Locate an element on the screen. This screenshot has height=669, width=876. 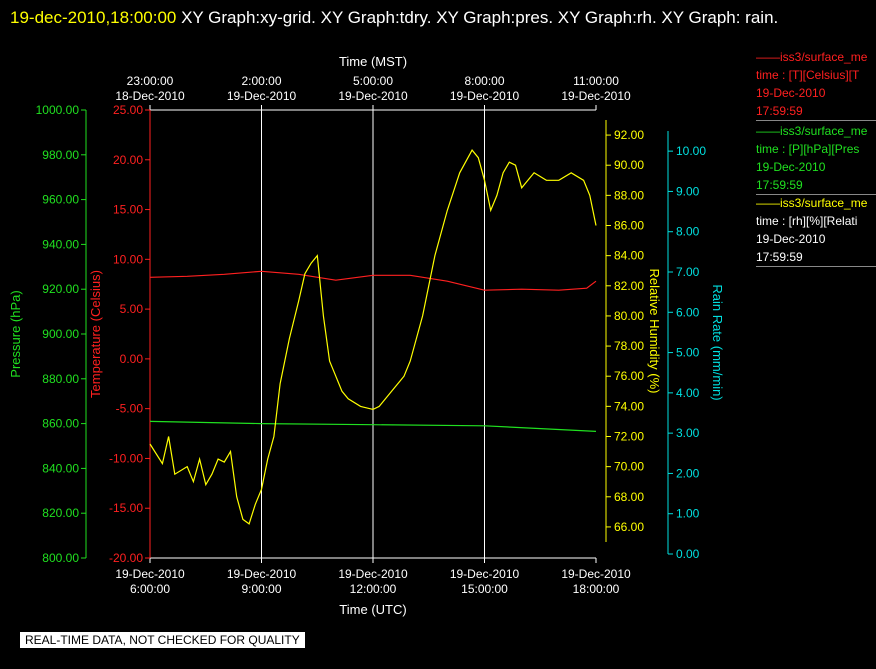
y-tick-label-rain: 0.00 is located at coordinates (688, 554).